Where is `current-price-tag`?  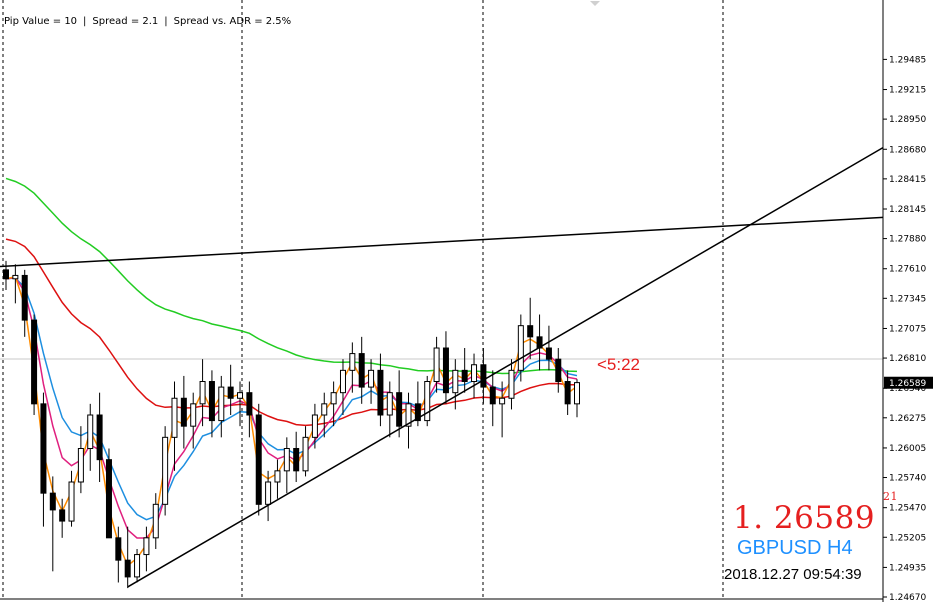 current-price-tag is located at coordinates (908, 382).